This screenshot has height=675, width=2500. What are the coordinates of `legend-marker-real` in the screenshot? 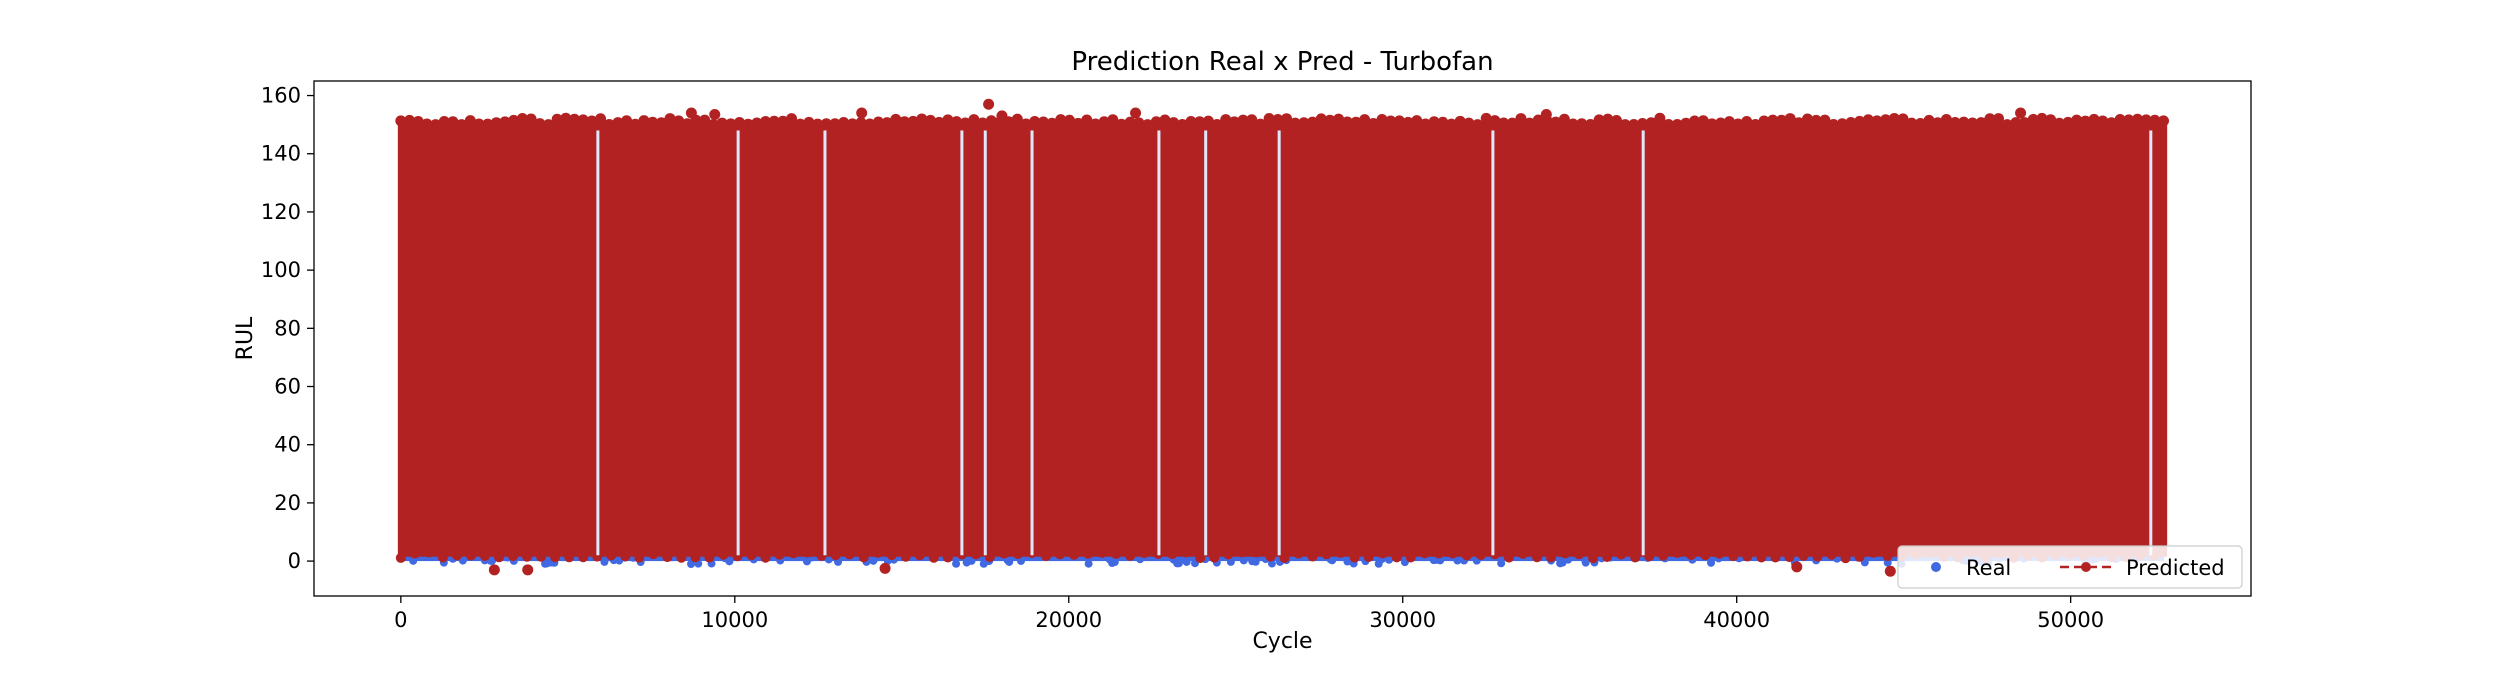 It's located at (1936, 567).